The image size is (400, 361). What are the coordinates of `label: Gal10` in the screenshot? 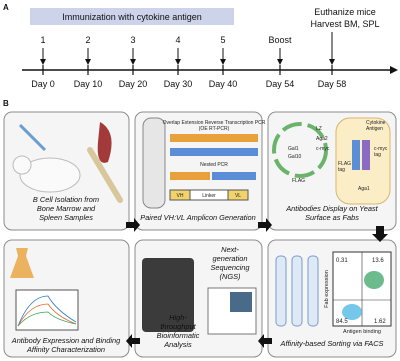 It's located at (295, 157).